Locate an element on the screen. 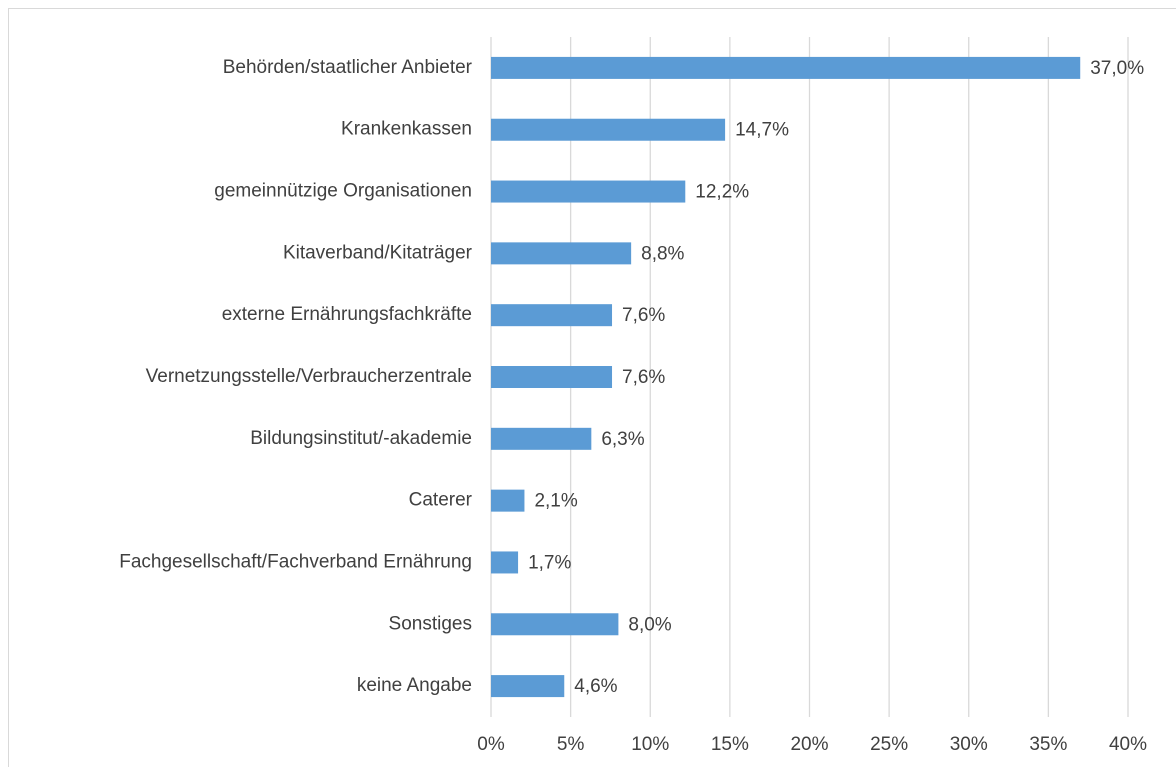  x-tick-label: 10% is located at coordinates (650, 744).